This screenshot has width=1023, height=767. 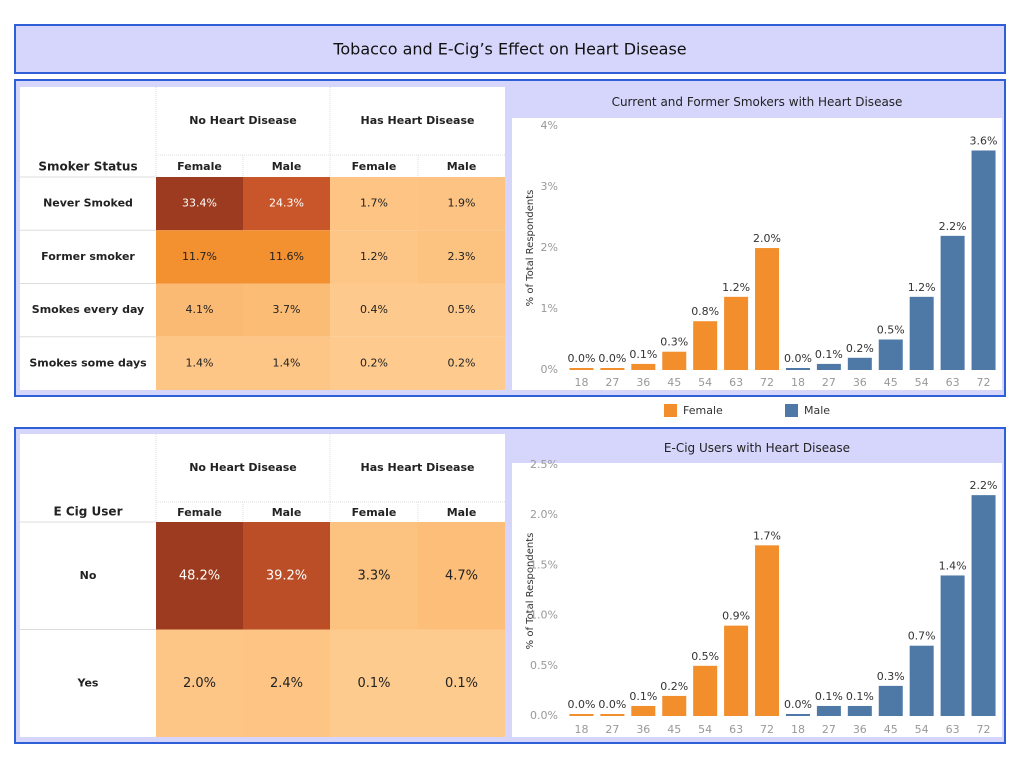 What do you see at coordinates (549, 308) in the screenshot?
I see `y-tick-label: 1%` at bounding box center [549, 308].